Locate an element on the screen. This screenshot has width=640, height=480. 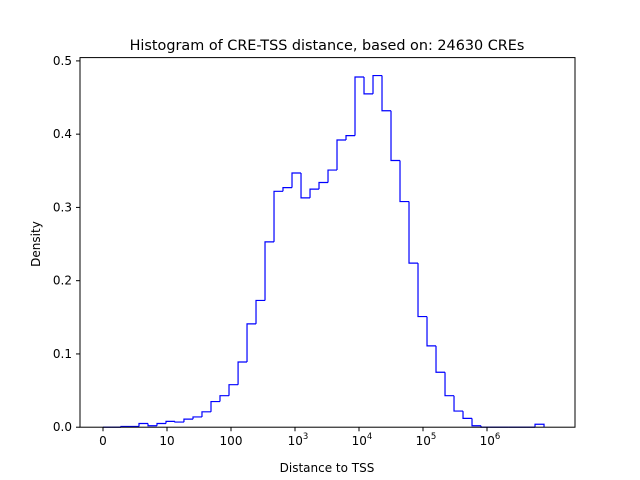
y-tick-label: 0.5 is located at coordinates (62, 61).